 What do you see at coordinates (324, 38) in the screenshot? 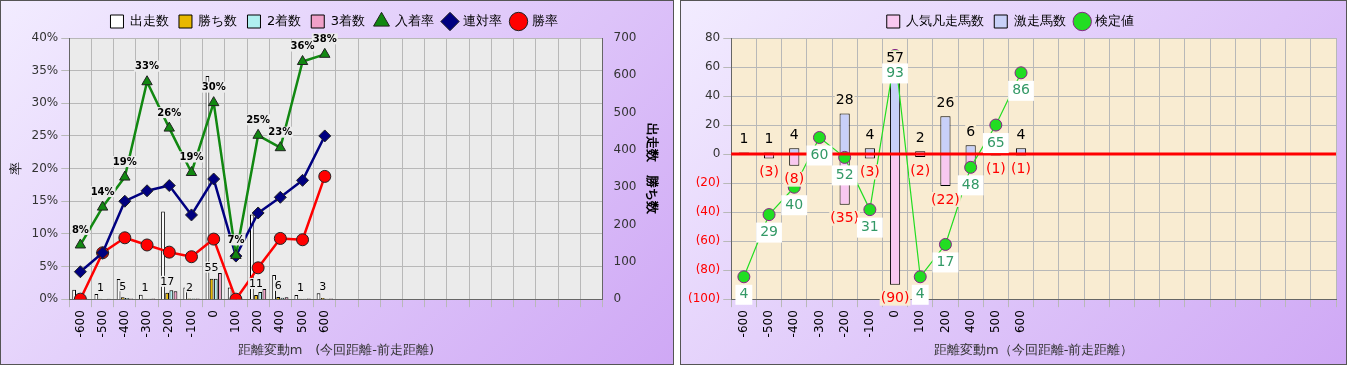
I see `data-label: 38%` at bounding box center [324, 38].